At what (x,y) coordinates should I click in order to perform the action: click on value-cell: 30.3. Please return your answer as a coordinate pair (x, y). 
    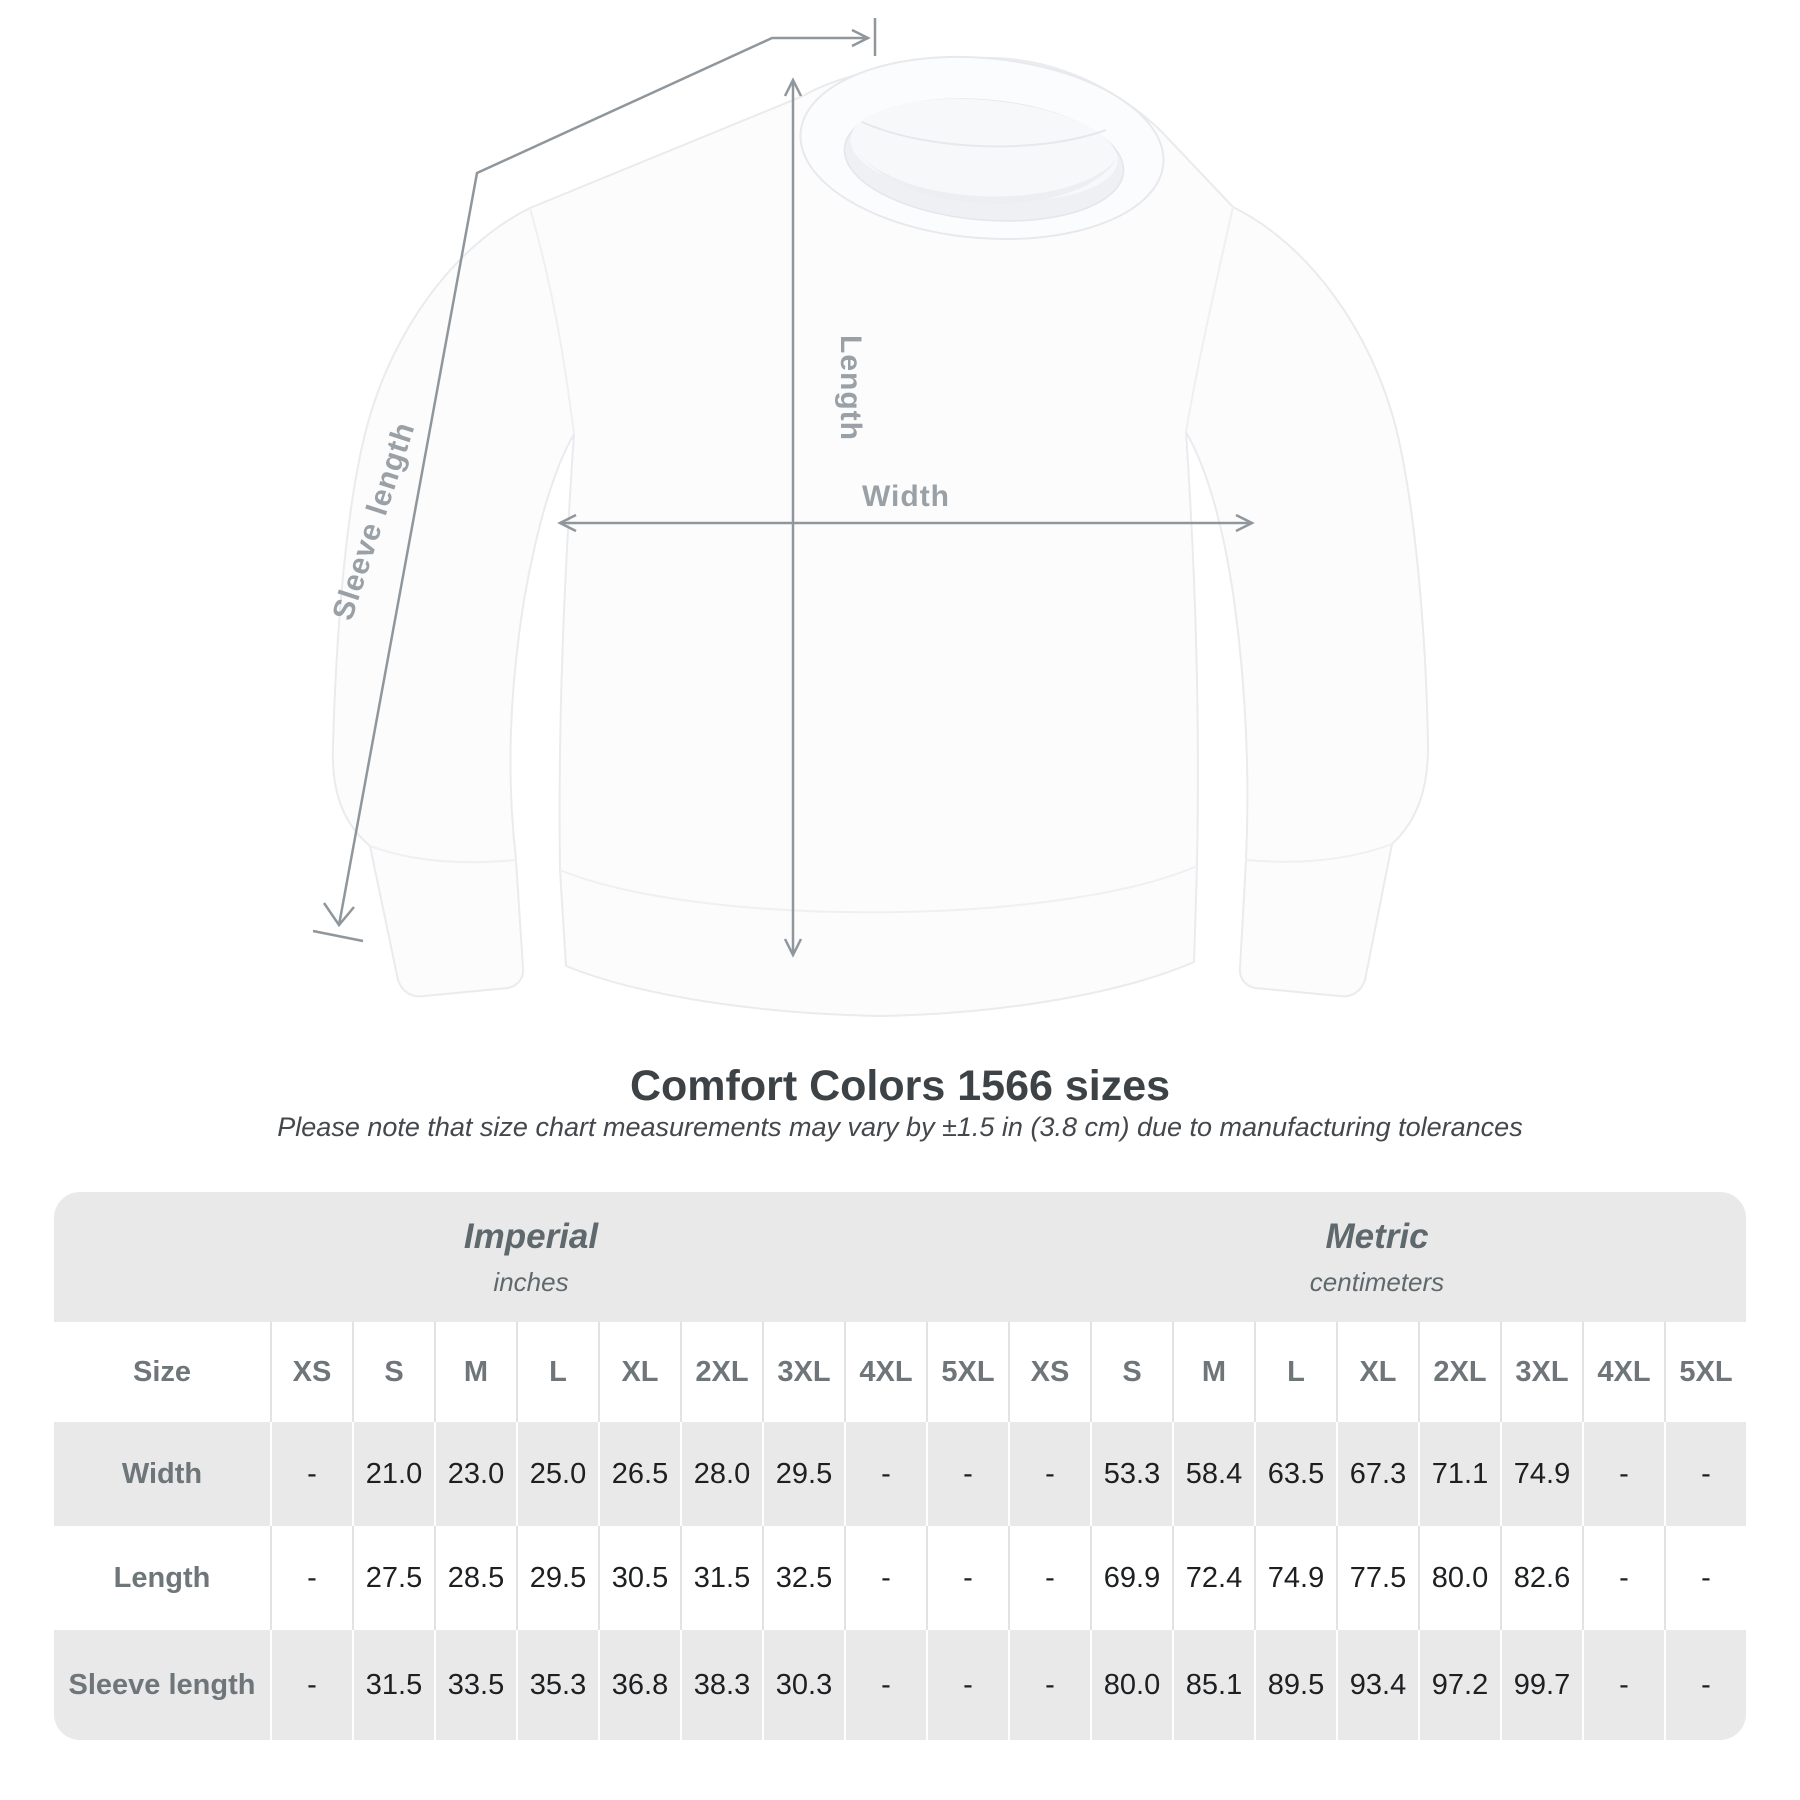
    Looking at the image, I should click on (803, 1685).